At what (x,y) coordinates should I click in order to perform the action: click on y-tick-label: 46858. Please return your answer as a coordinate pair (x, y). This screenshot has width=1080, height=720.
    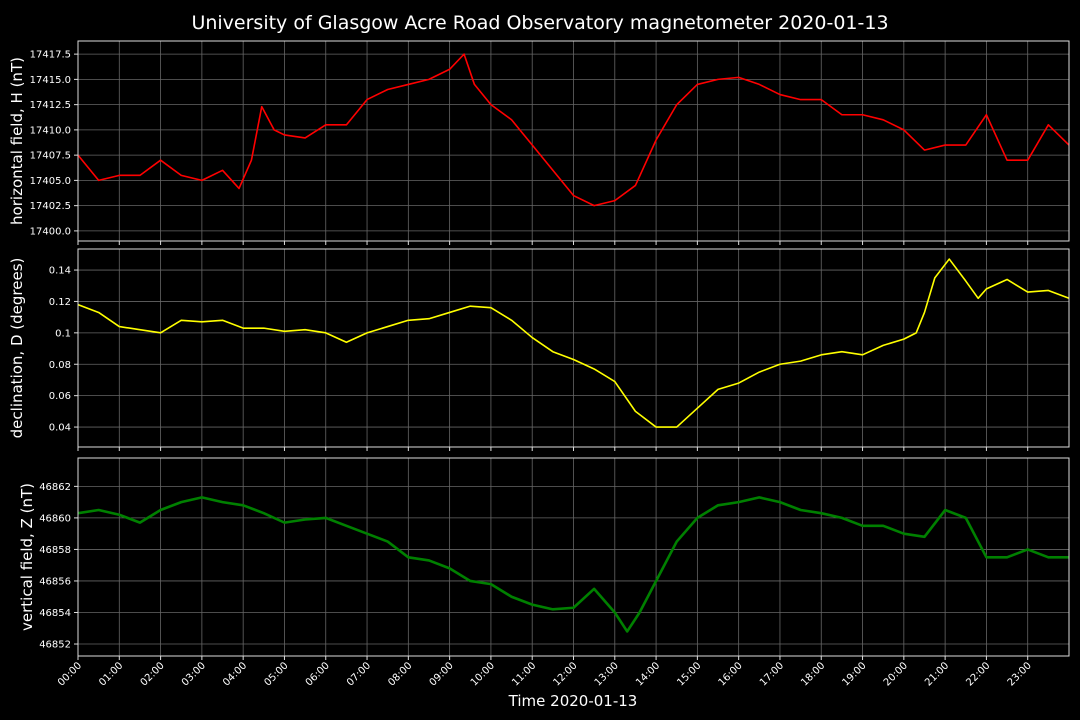
    Looking at the image, I should click on (55, 550).